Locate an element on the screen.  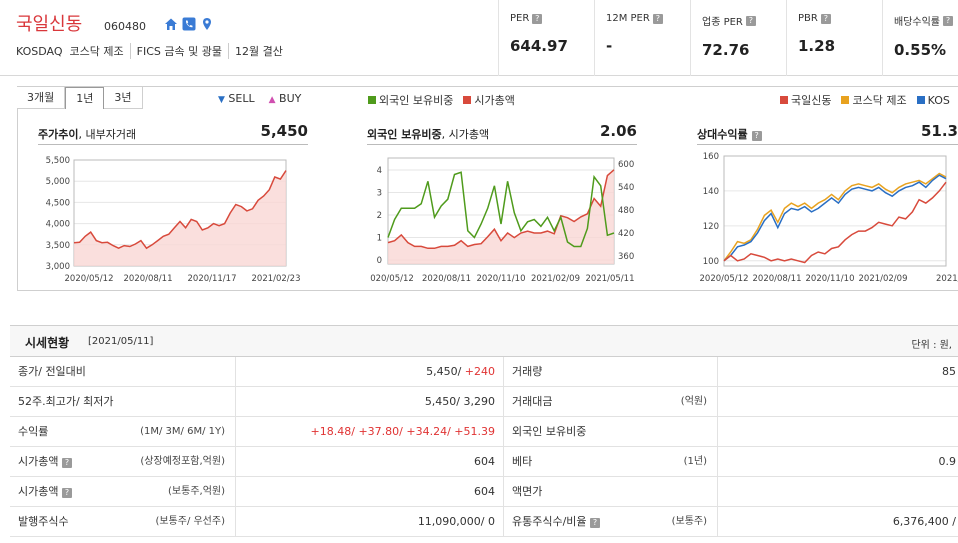
legend-kosdaq-mfg: 코스닥 제조 is located at coordinates (874, 100).